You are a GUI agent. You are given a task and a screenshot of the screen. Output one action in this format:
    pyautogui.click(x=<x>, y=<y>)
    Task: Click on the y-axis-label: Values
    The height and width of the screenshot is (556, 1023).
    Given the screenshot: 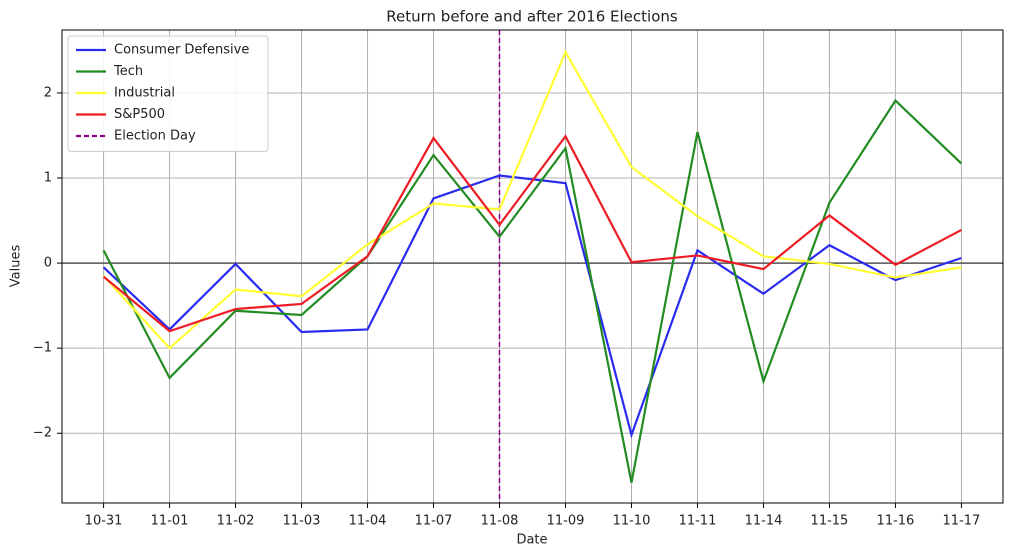 What is the action you would take?
    pyautogui.click(x=16, y=266)
    